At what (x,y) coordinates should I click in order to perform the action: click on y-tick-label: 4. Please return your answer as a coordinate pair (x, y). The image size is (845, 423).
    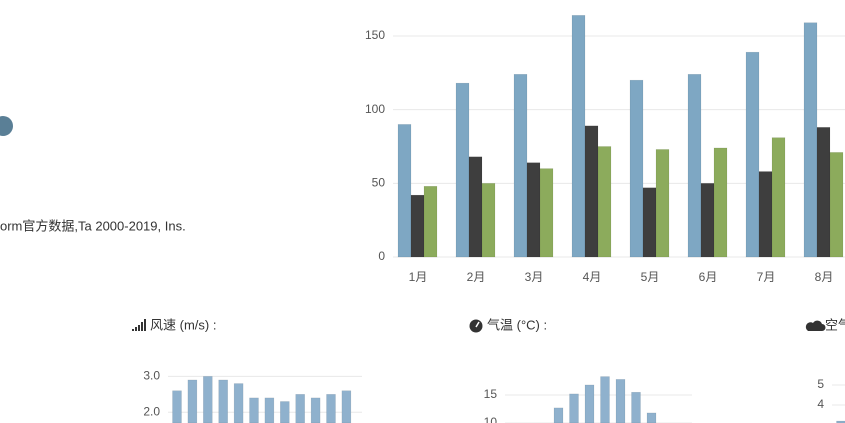
    Looking at the image, I should click on (820, 404).